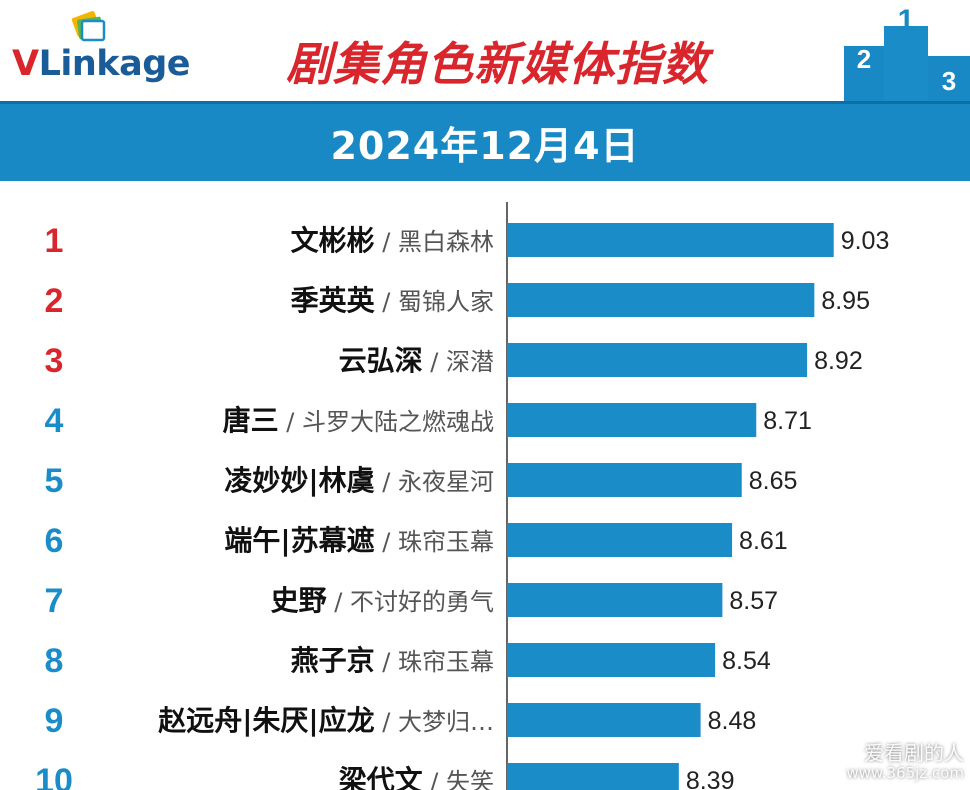 The width and height of the screenshot is (970, 790). I want to click on role-name: 凌妙妙|林虞, so click(299, 480).